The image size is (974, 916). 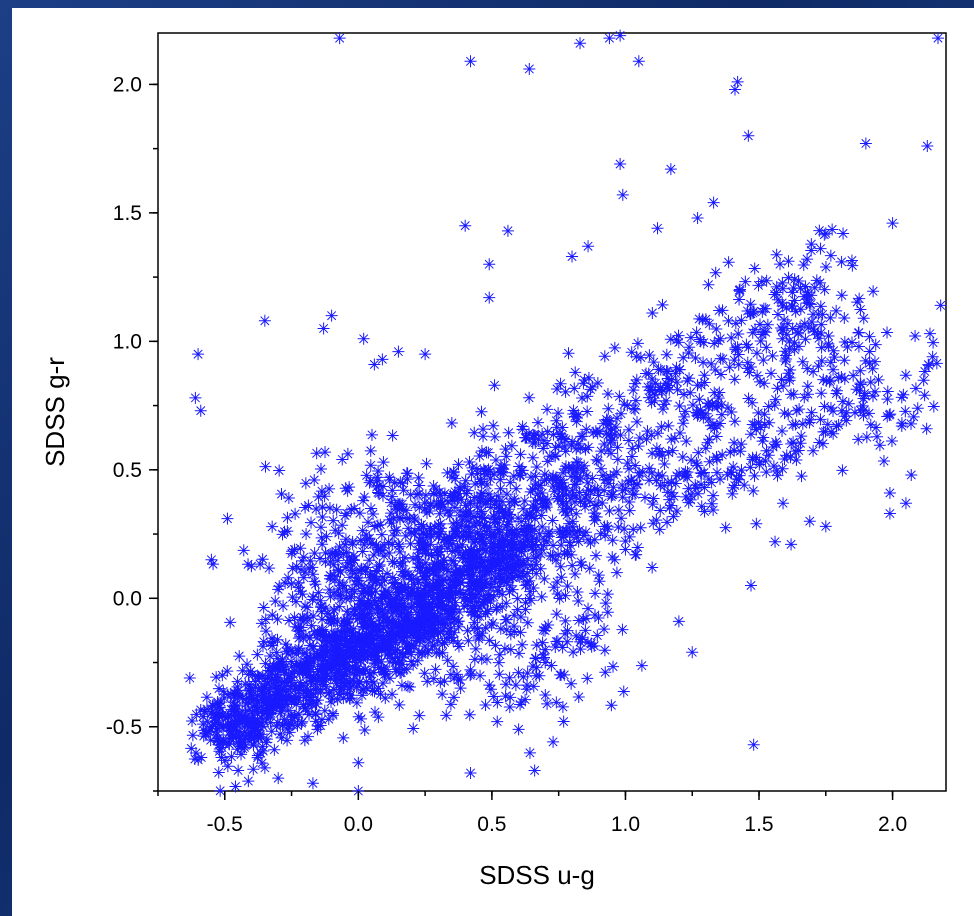 I want to click on x-tick-label: 2.0, so click(x=892, y=824).